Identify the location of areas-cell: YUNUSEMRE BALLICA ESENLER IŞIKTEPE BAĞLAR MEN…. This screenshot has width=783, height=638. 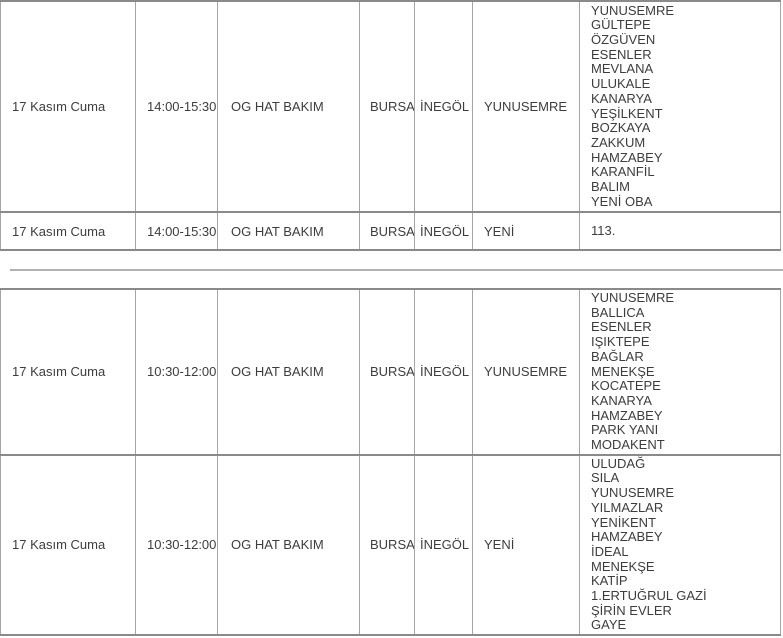
(680, 372).